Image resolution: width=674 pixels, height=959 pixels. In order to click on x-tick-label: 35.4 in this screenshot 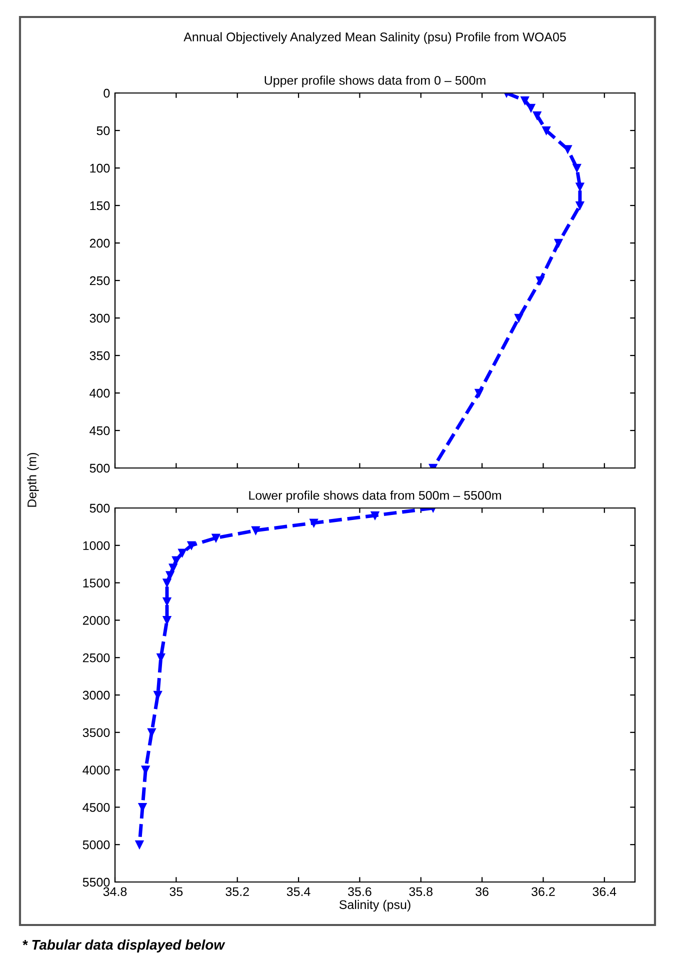, I will do `click(298, 891)`.